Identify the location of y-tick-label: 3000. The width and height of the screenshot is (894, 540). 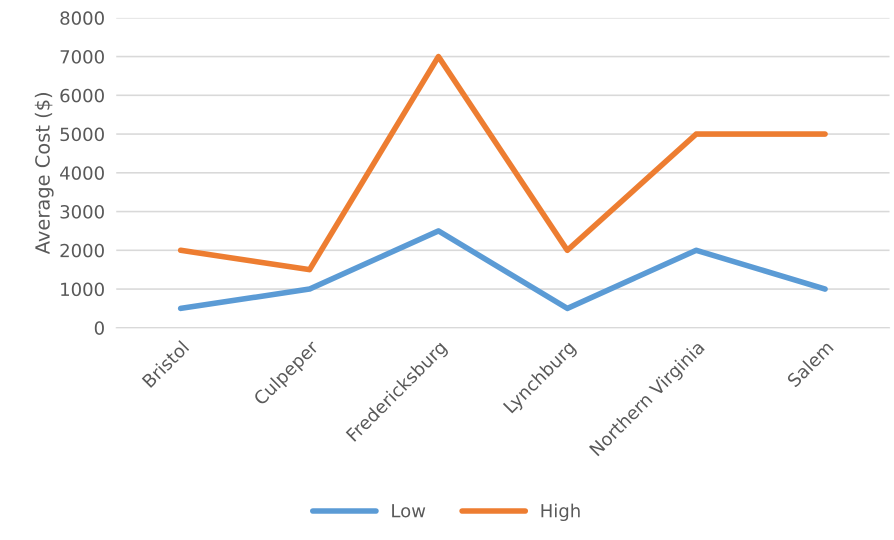
(82, 212).